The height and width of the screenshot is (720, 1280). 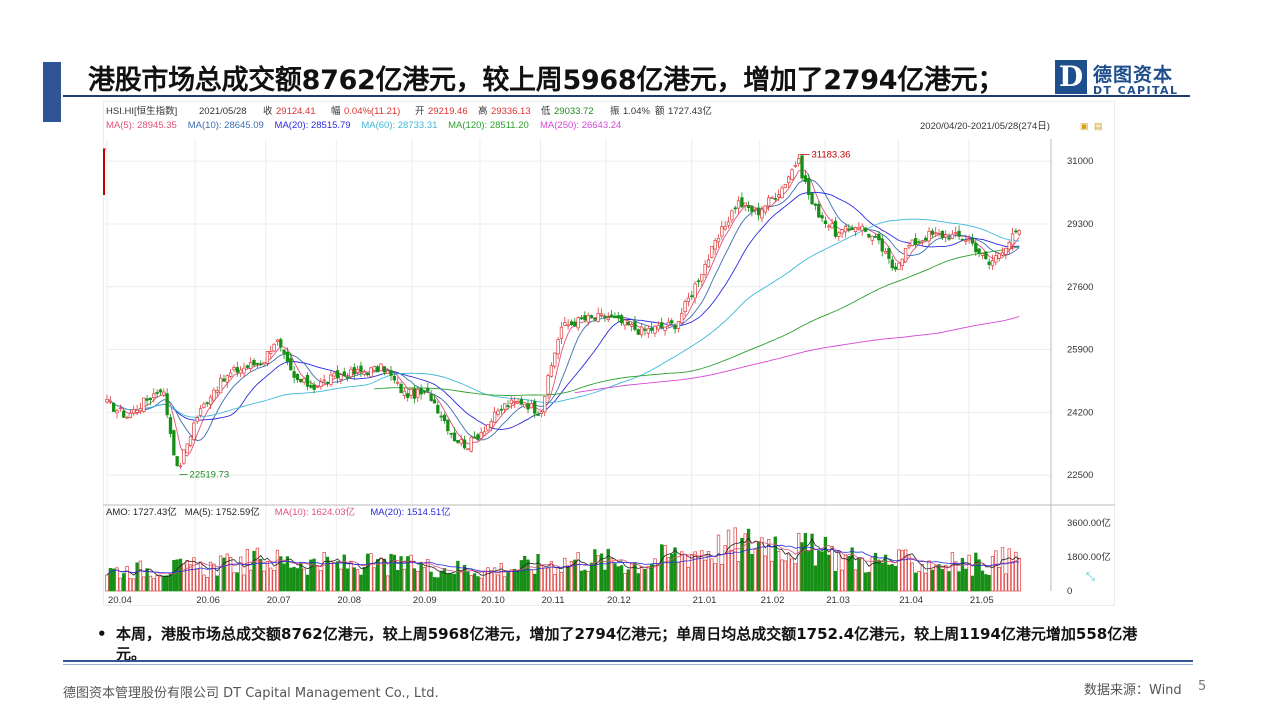 What do you see at coordinates (141, 125) in the screenshot?
I see `ma-legend-item: MA(5): 28945.35` at bounding box center [141, 125].